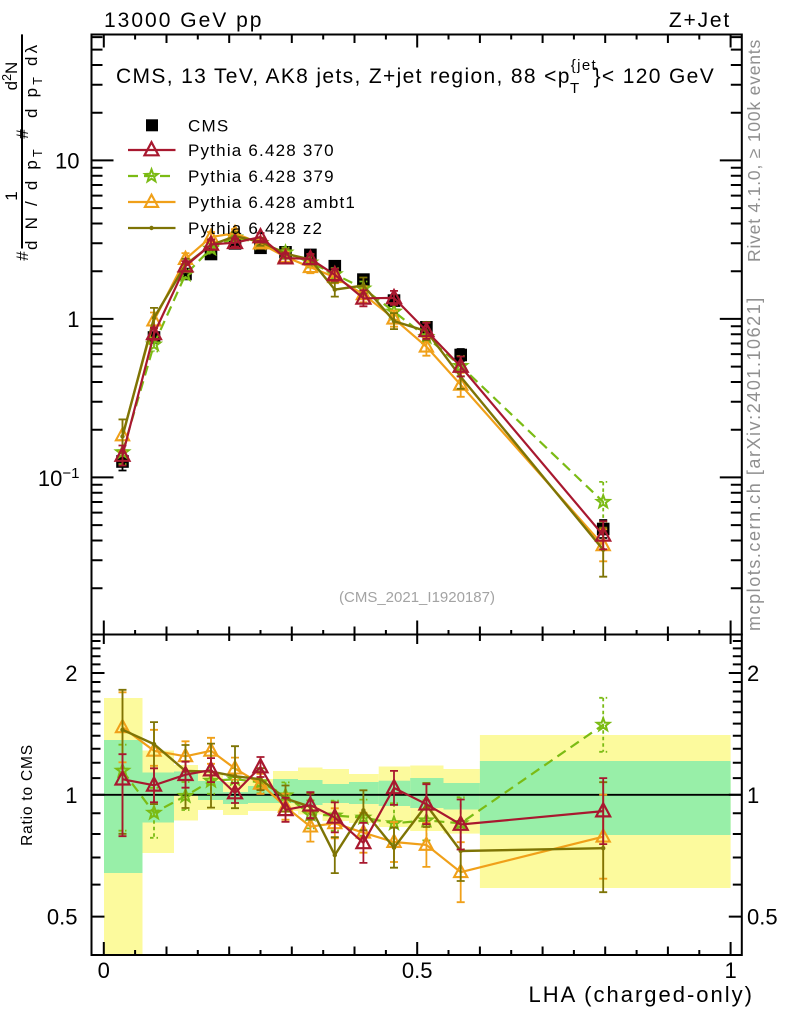 This screenshot has width=786, height=1029. I want to click on svg-text: (CMS_2021_I1920187), so click(417, 597).